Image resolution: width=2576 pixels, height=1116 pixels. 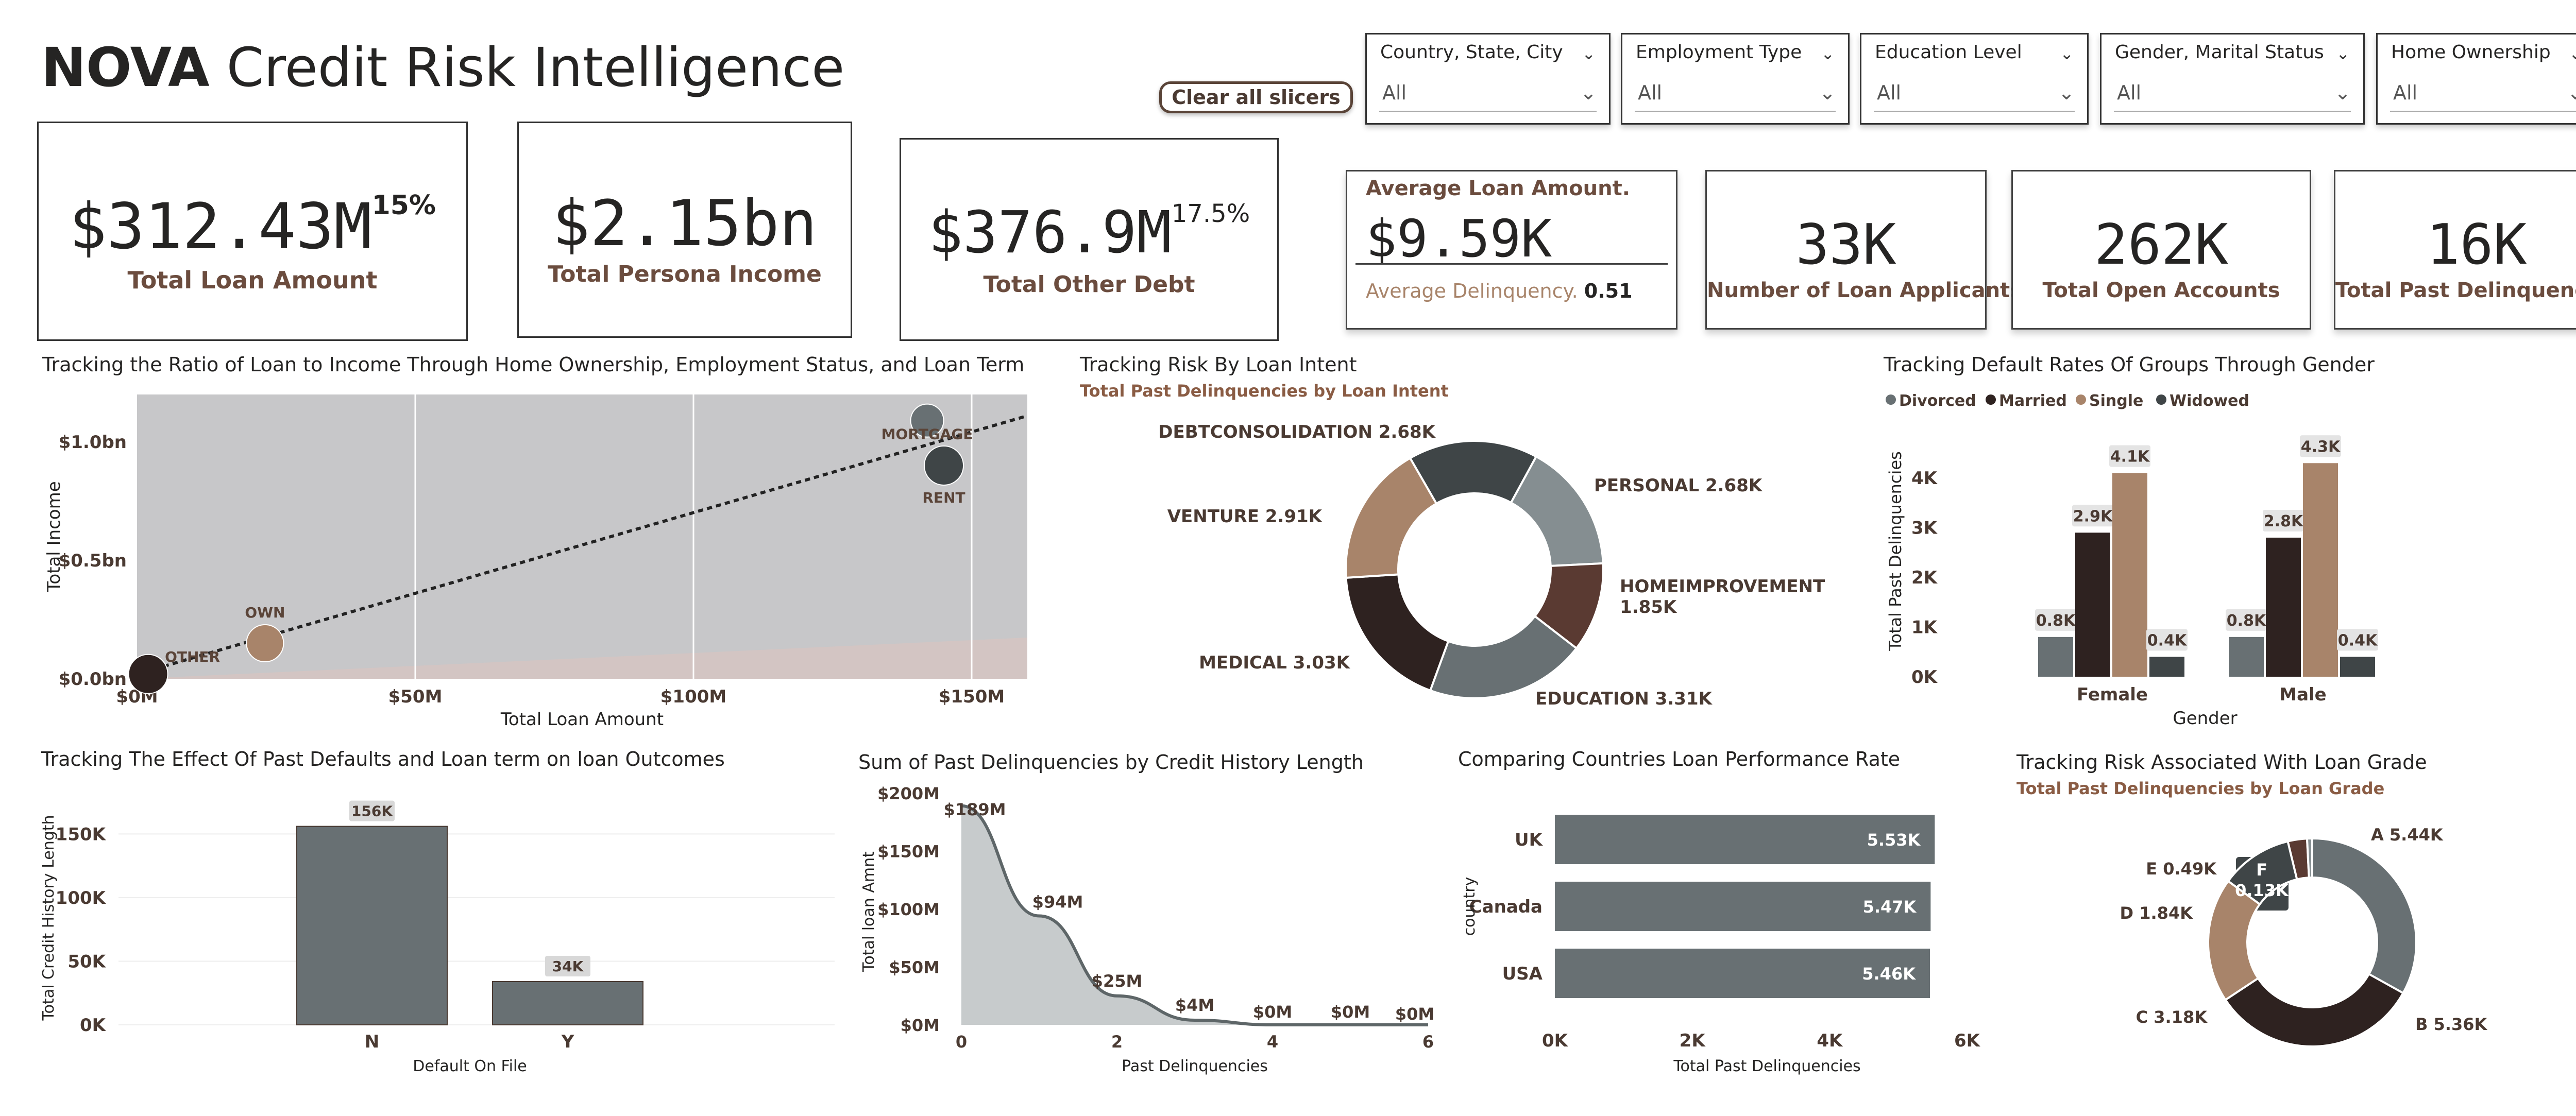 I want to click on kpi-total-income: $2.15bn Total Persona Income, so click(x=684, y=230).